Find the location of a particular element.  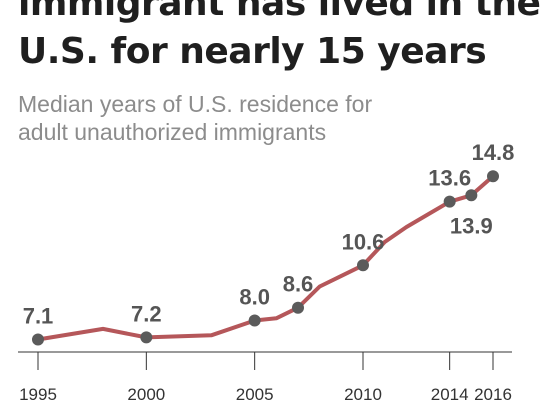

chart-subtitle-line-2: adult unauthorized immigrants is located at coordinates (172, 132).